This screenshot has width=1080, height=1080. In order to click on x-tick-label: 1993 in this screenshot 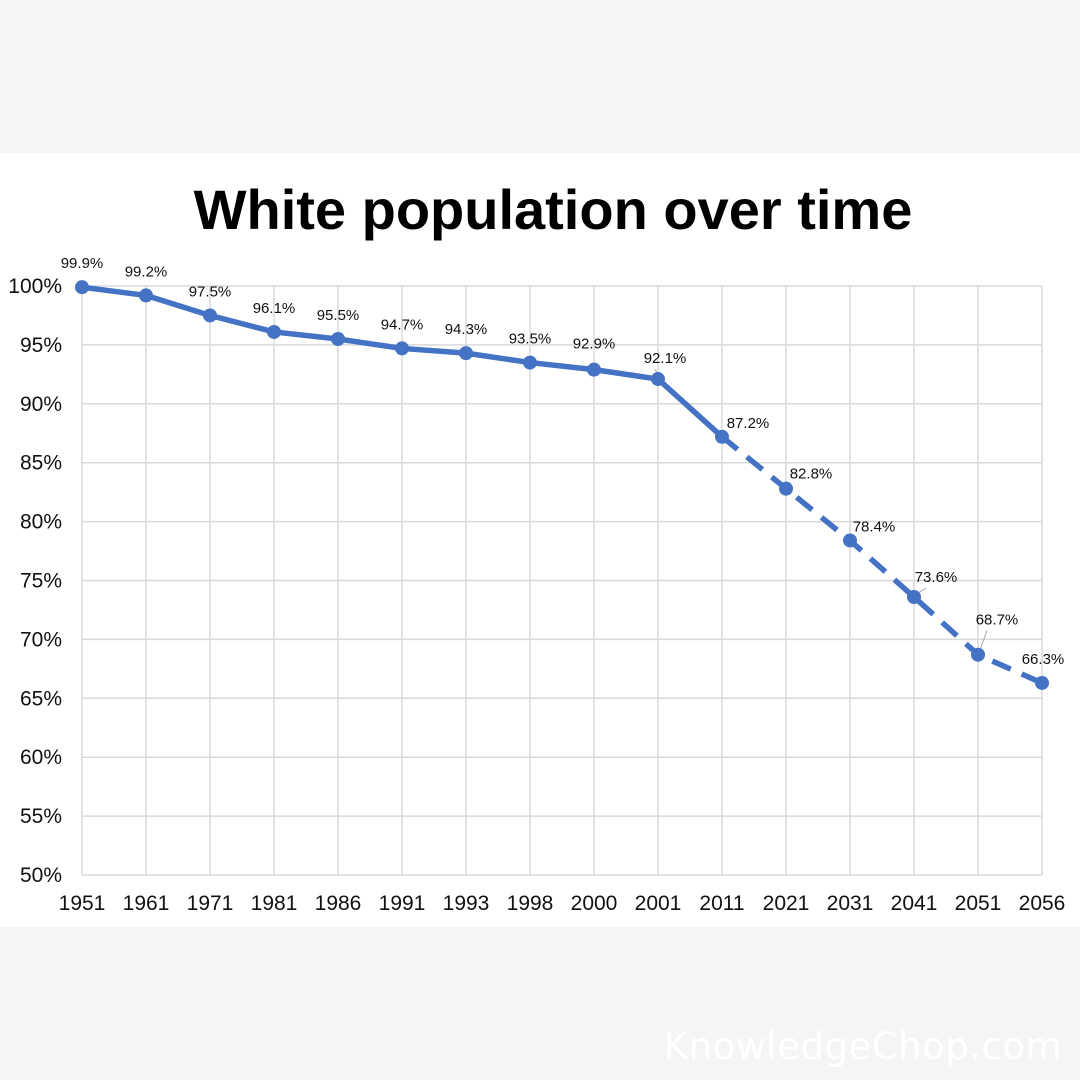, I will do `click(466, 903)`.